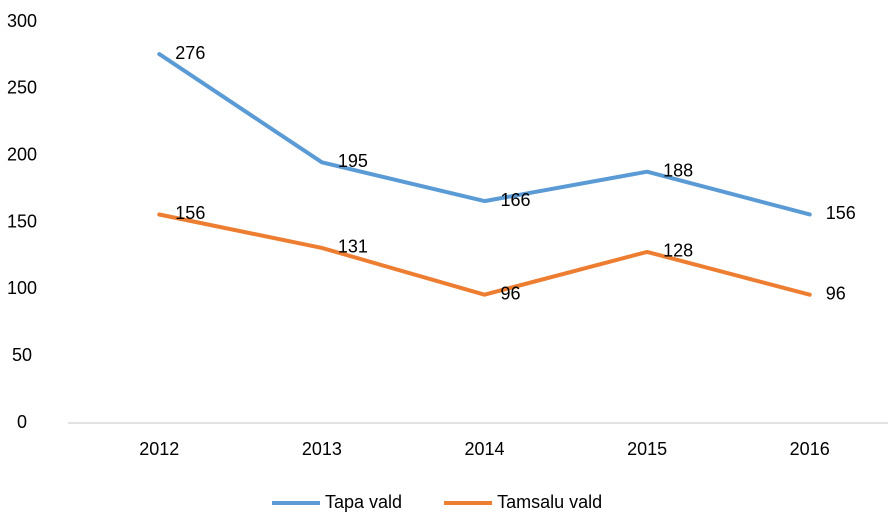  I want to click on y-tick-label: 0, so click(22, 422).